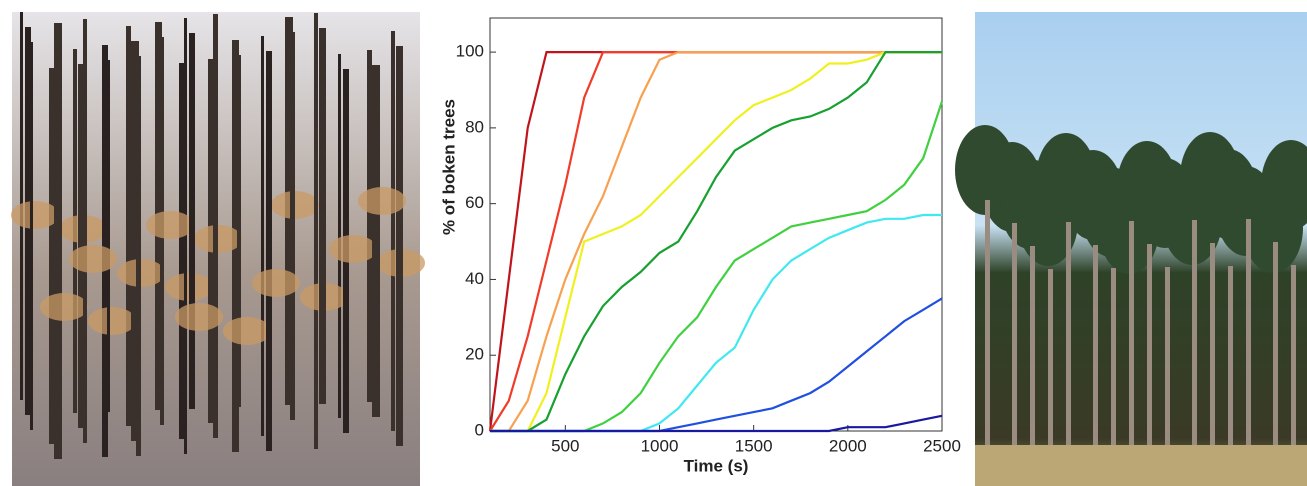  I want to click on y-tick-label: 0, so click(479, 429).